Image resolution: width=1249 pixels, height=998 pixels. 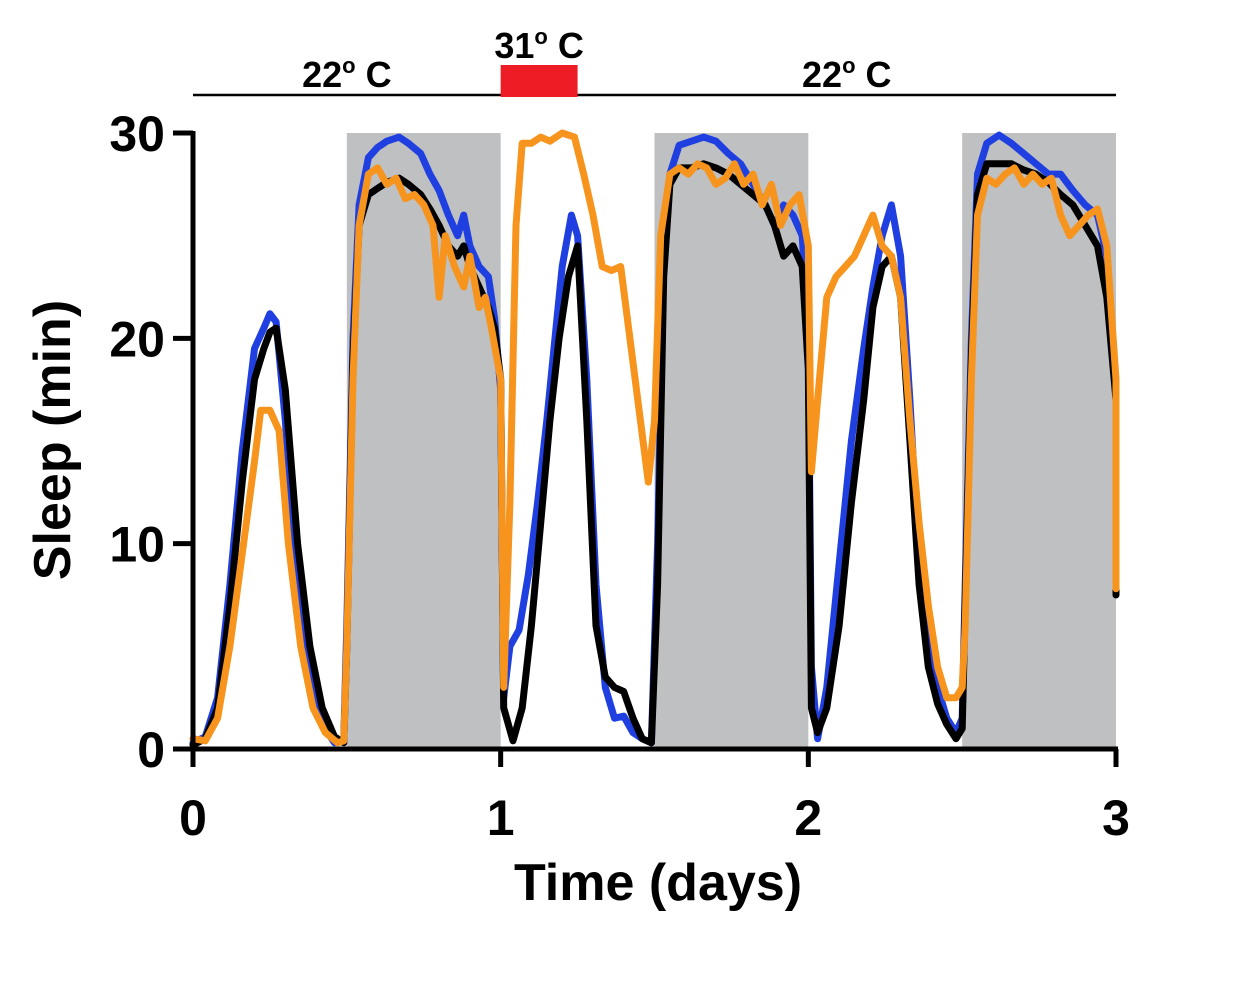 I want to click on y-axis-title: Sleep (min), so click(x=53, y=440).